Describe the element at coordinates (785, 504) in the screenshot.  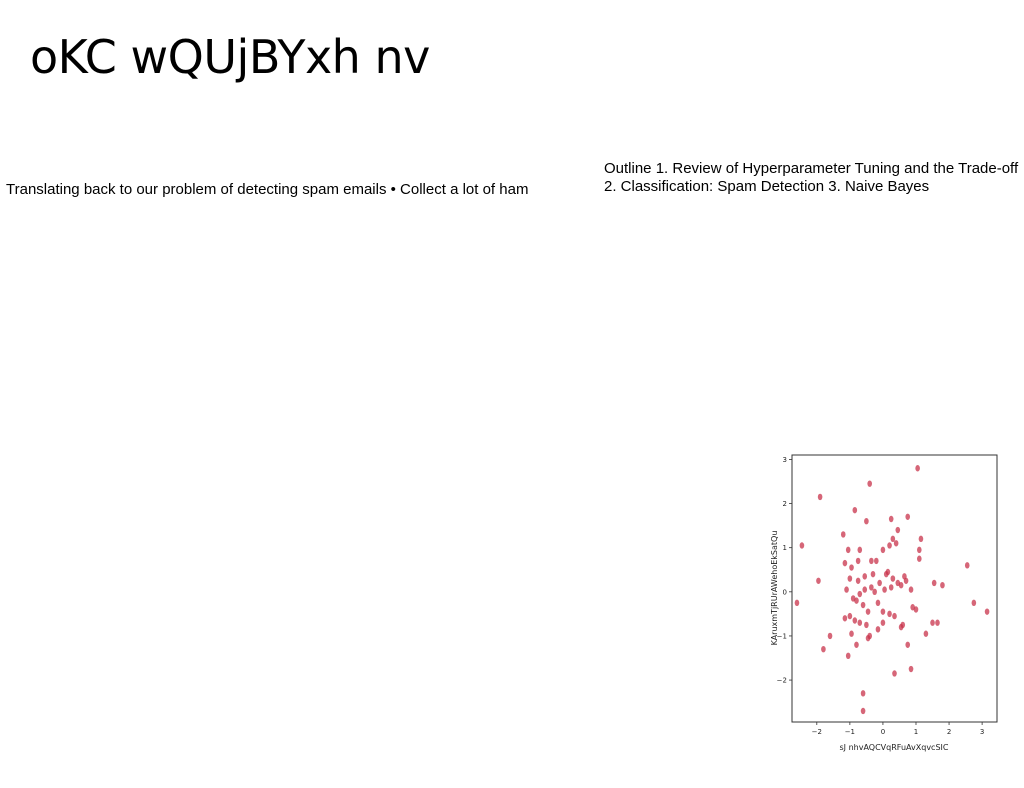
I see `y-tick-label: 2` at that location.